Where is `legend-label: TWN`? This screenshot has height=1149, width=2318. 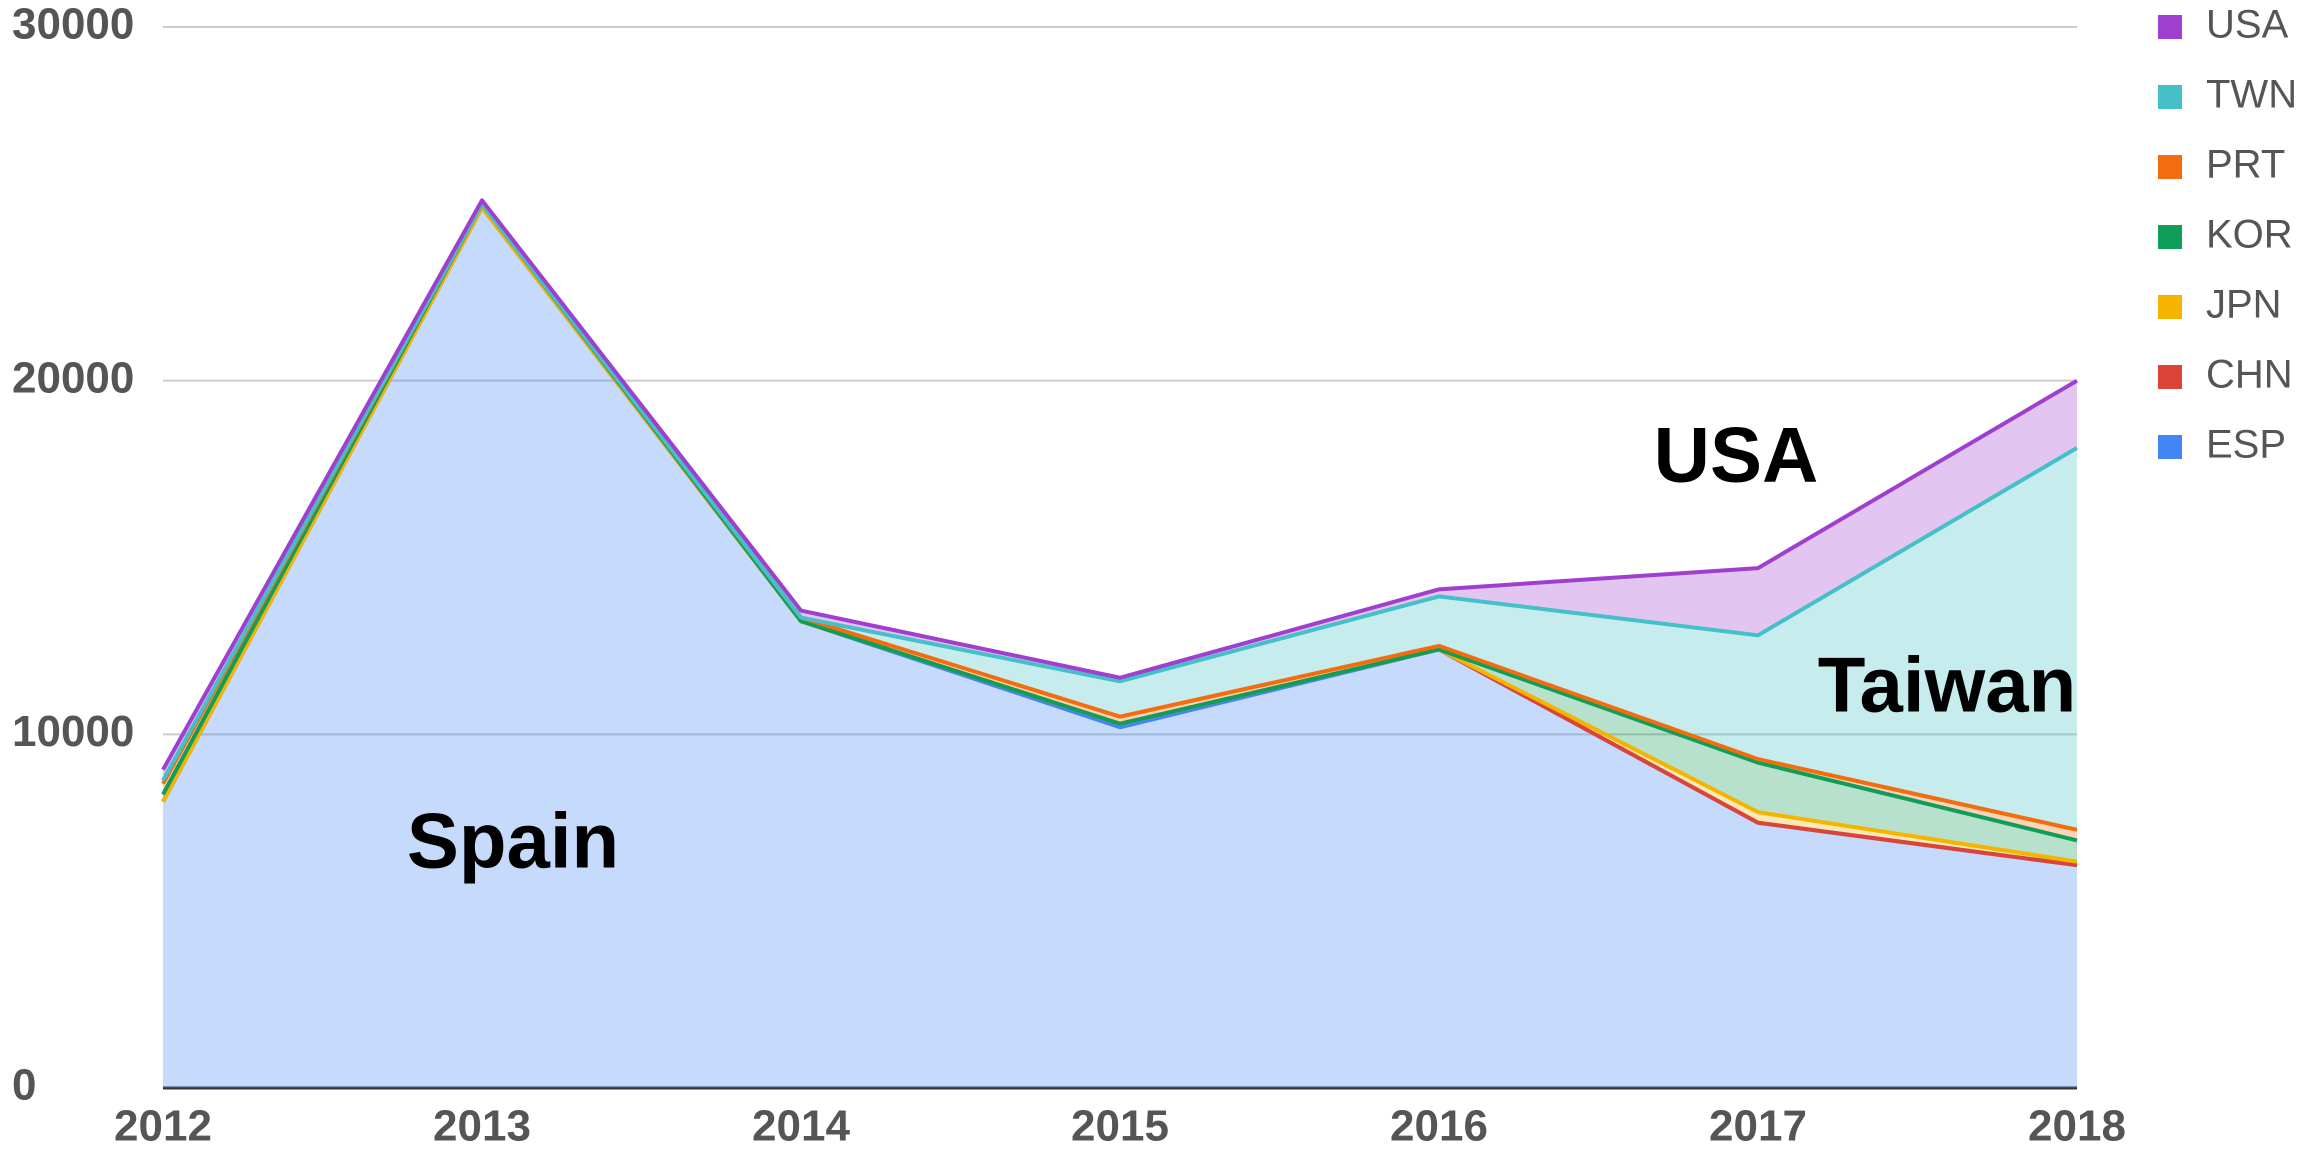 legend-label: TWN is located at coordinates (2251, 95).